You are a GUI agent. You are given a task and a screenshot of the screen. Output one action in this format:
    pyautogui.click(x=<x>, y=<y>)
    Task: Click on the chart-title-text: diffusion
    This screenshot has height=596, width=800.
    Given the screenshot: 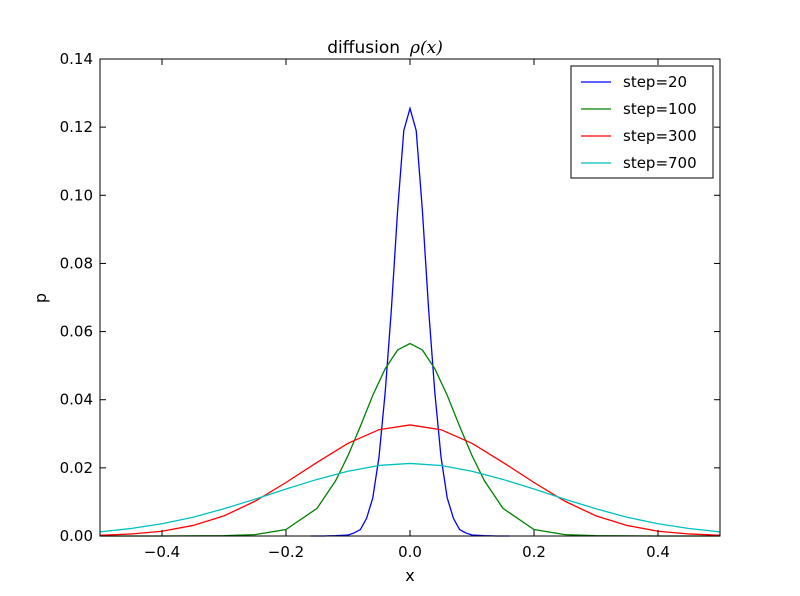 What is the action you would take?
    pyautogui.click(x=363, y=48)
    